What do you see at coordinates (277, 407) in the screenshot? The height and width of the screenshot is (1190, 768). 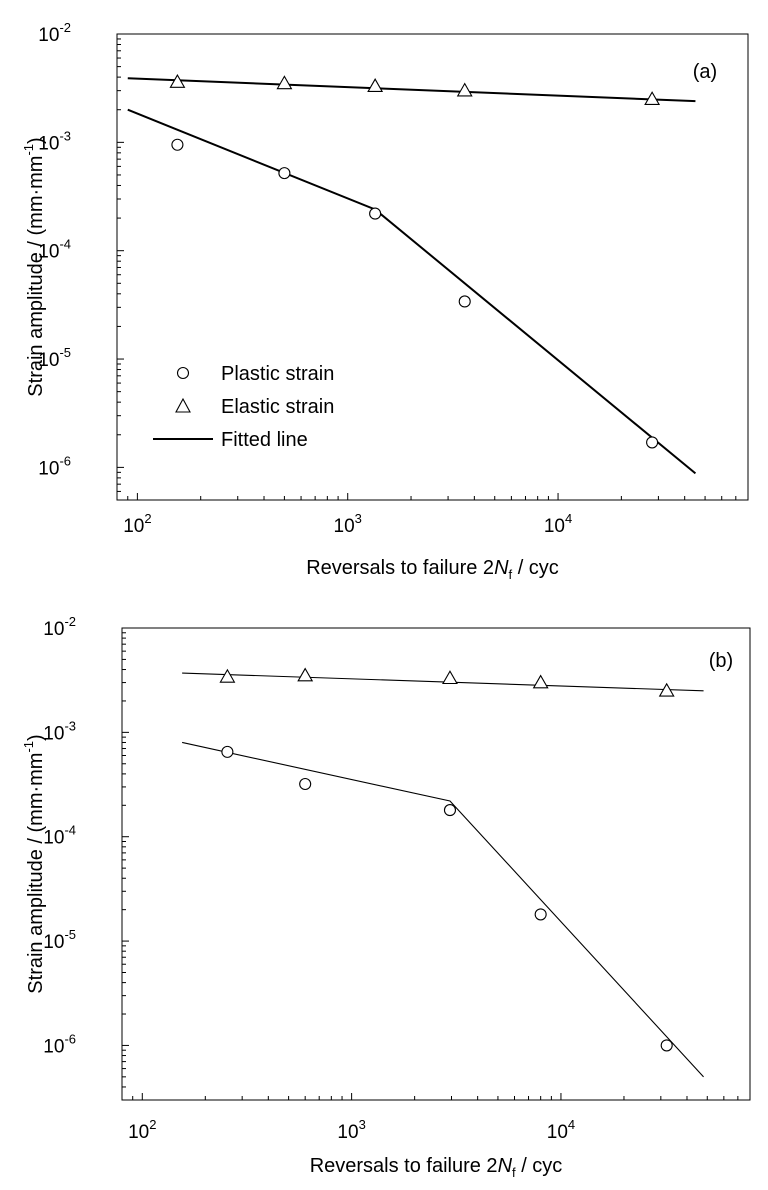 I see `legend-label: Elastic strain` at bounding box center [277, 407].